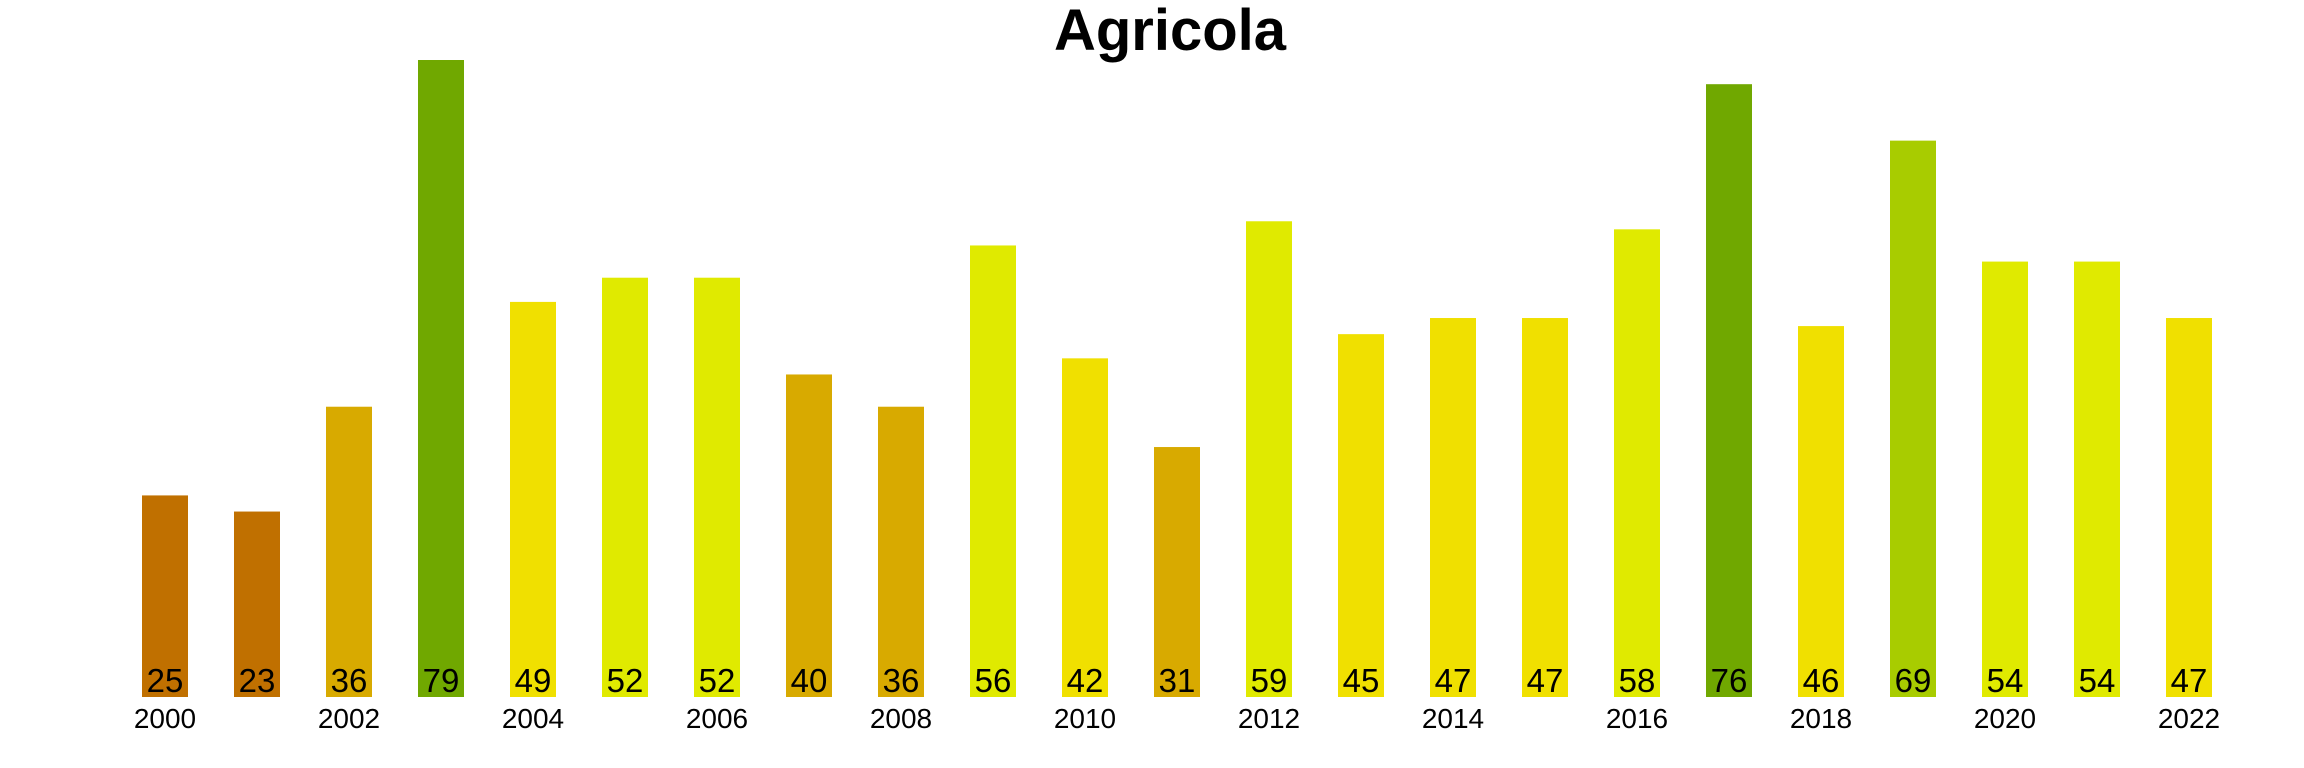 The image size is (2304, 768). Describe the element at coordinates (1269, 680) in the screenshot. I see `value-label-2012: 59` at that location.